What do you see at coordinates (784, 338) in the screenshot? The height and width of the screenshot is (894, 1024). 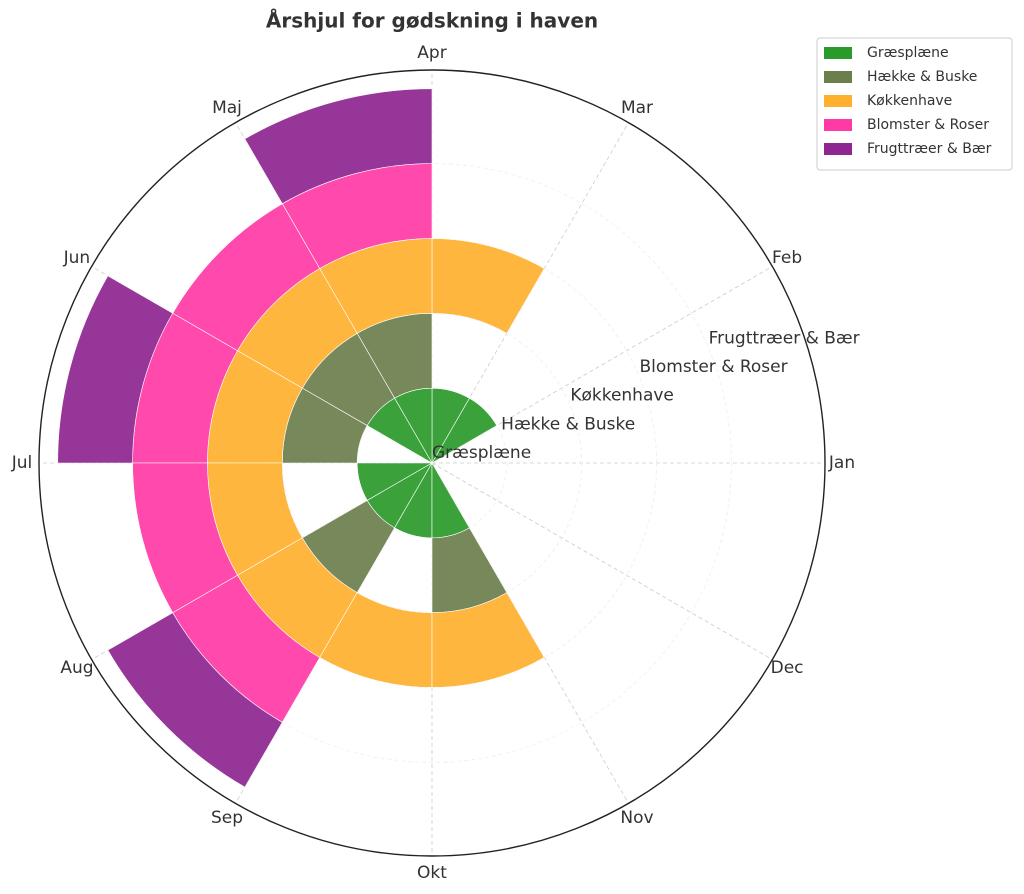 I see `r-tick-label: Frugttræer & Bær` at bounding box center [784, 338].